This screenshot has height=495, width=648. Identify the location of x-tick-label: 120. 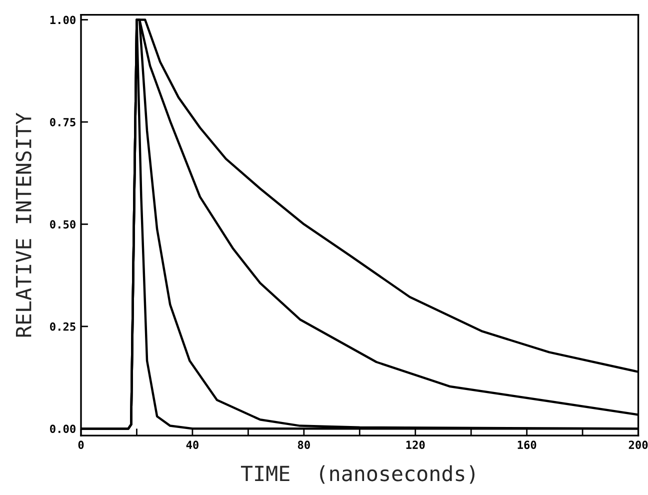
(415, 445).